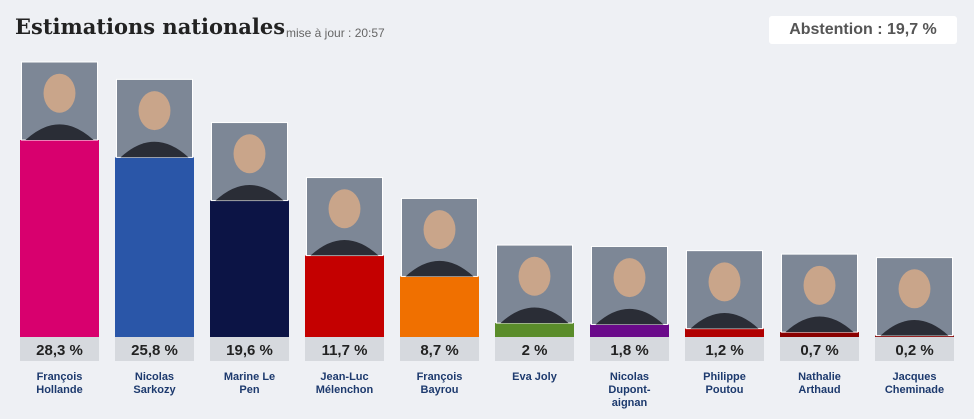  I want to click on candidate-name-line: Hollande, so click(59, 390).